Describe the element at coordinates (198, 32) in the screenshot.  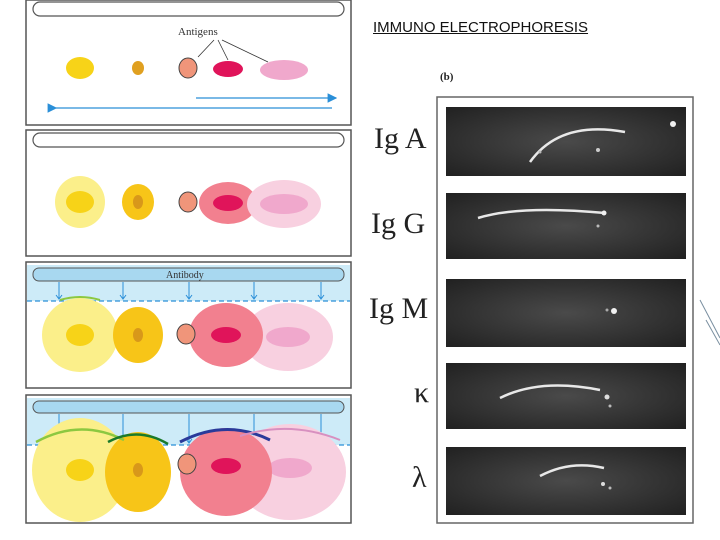
I see `antigens-label: Antigens` at that location.